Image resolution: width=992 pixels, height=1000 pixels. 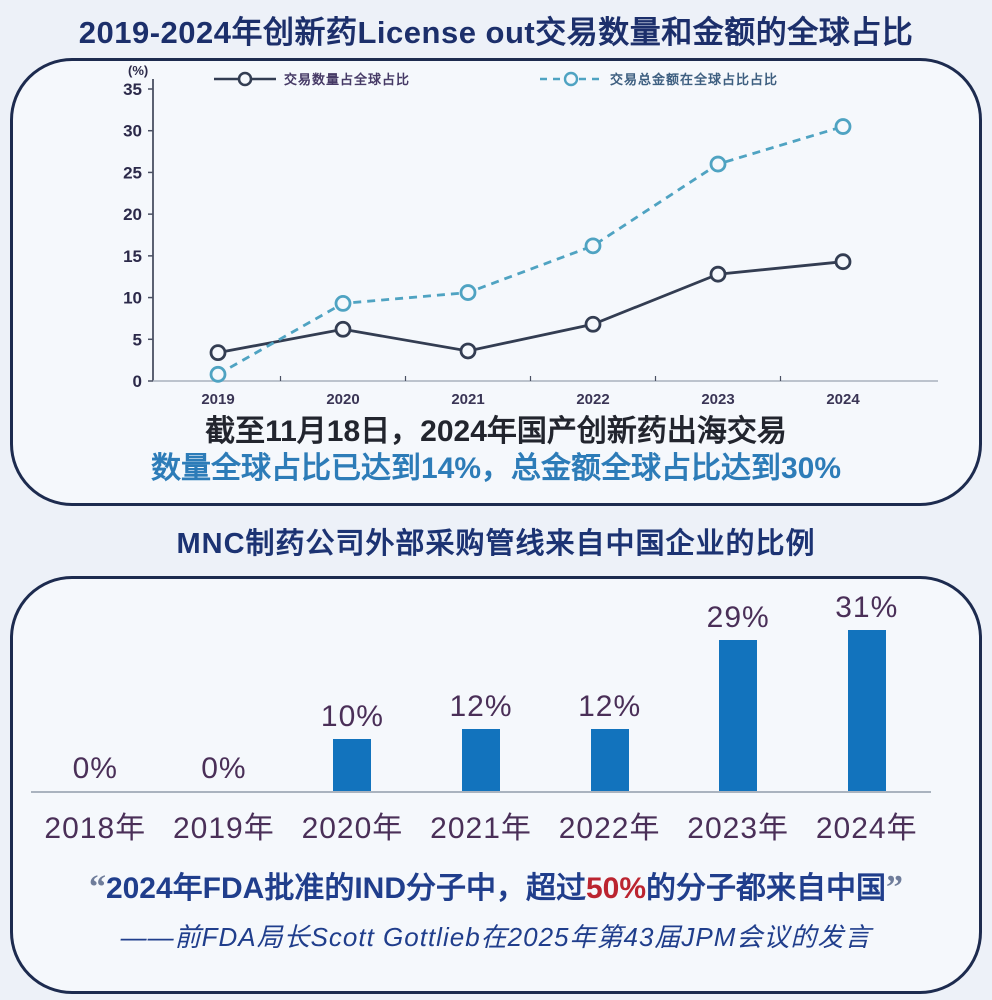 I want to click on y-tick-label: 30, so click(x=132, y=131).